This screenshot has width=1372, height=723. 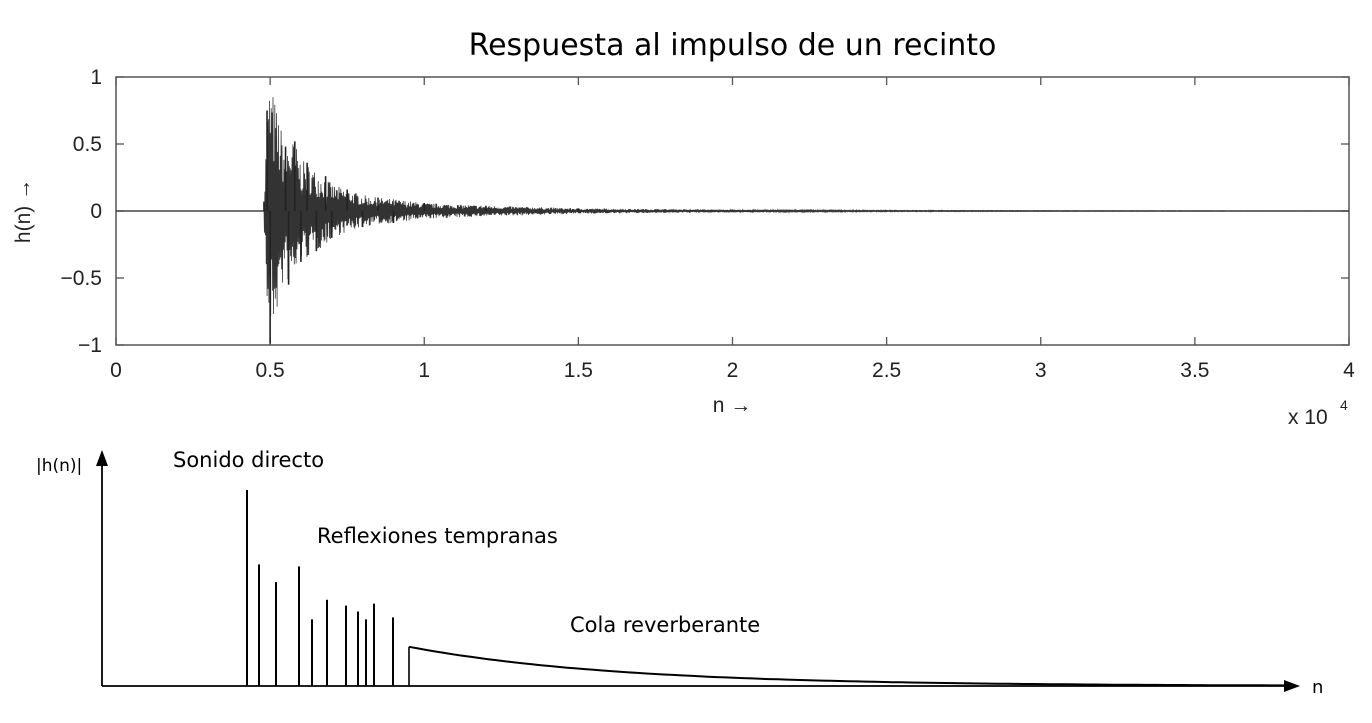 I want to click on y-tick-label: 1, so click(x=96, y=77).